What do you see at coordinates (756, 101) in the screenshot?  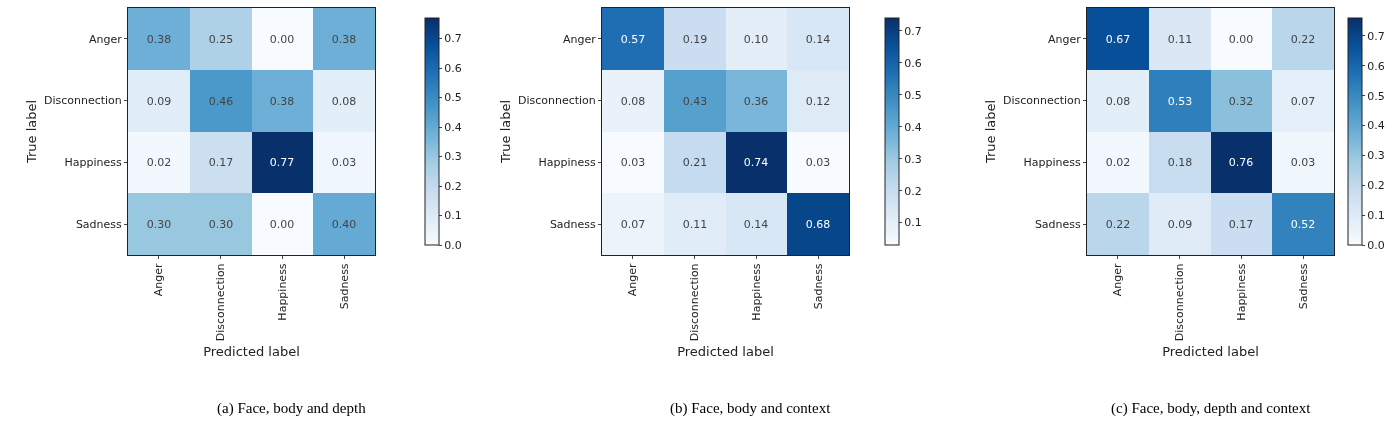 I see `data-label: 0.36` at bounding box center [756, 101].